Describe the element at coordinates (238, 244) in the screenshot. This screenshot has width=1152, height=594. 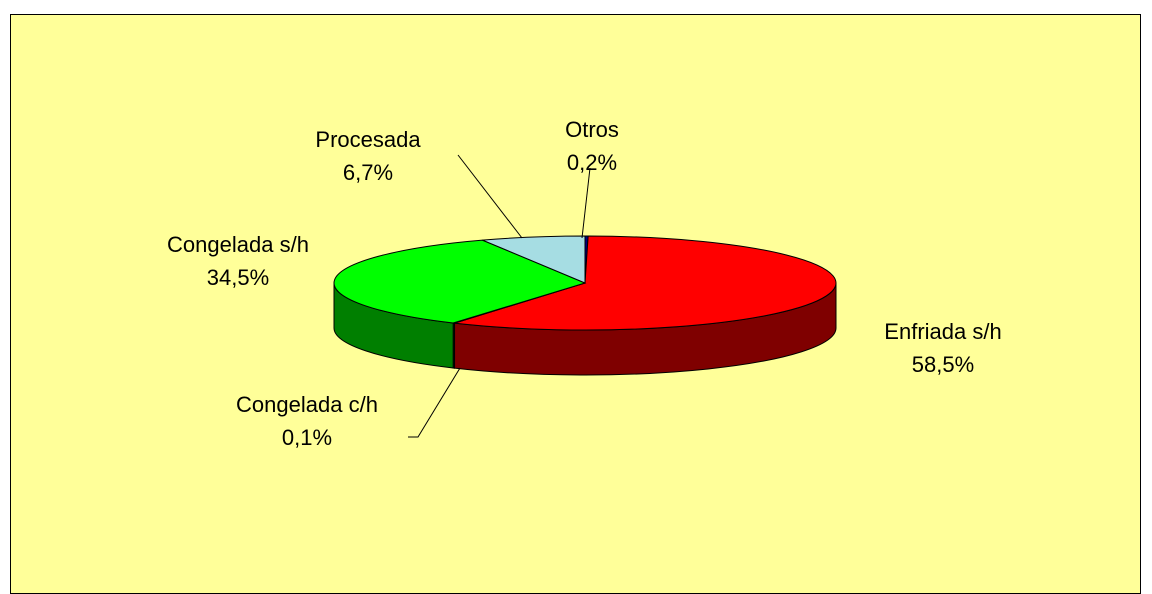
I see `category-label: Congelada s/h` at that location.